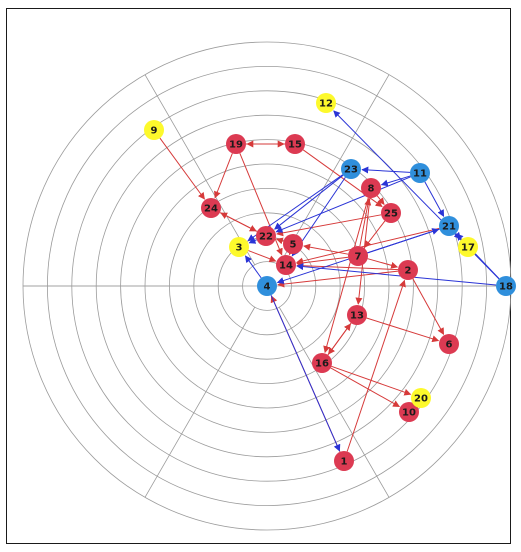 The width and height of the screenshot is (521, 552). I want to click on node-8: 8, so click(371, 188).